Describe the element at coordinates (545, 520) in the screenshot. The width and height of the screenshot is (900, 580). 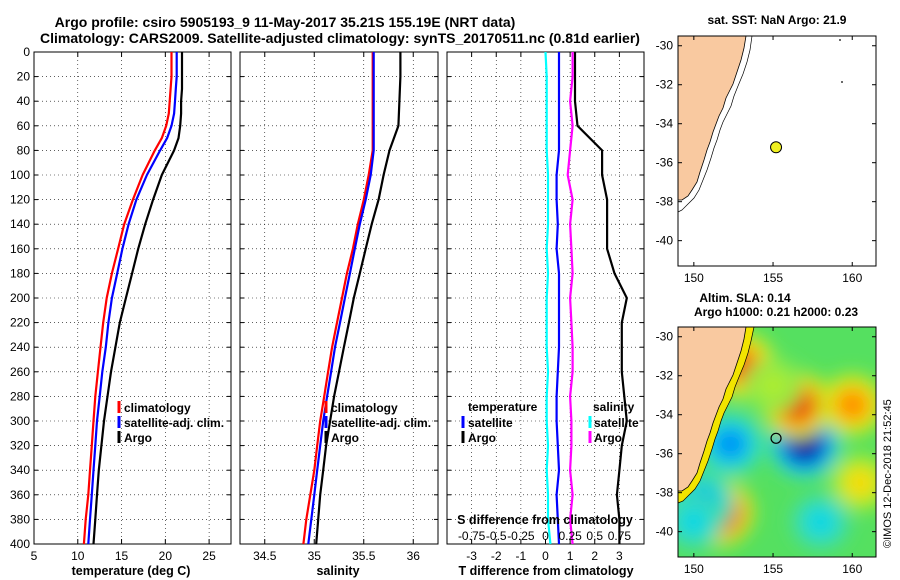
I see `difference-s-axis-label: S difference from climatology` at that location.